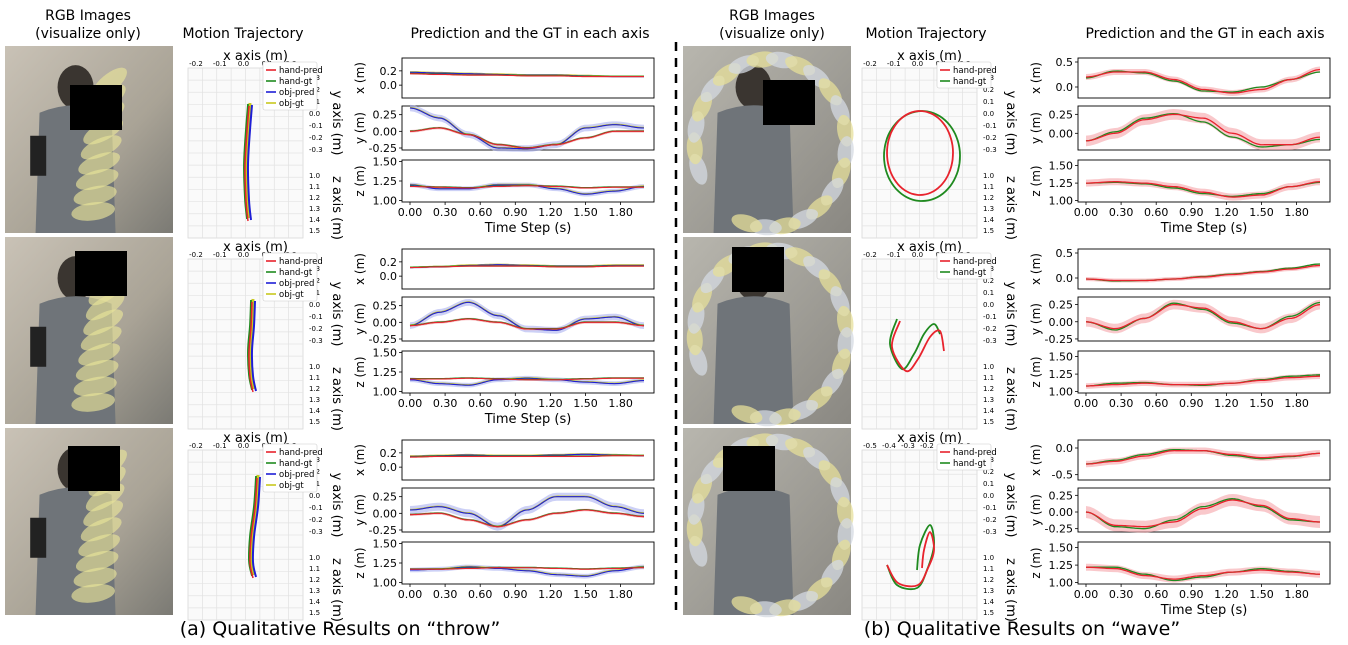 The image size is (1348, 645). I want to click on rgb-photo, so click(768, 141).